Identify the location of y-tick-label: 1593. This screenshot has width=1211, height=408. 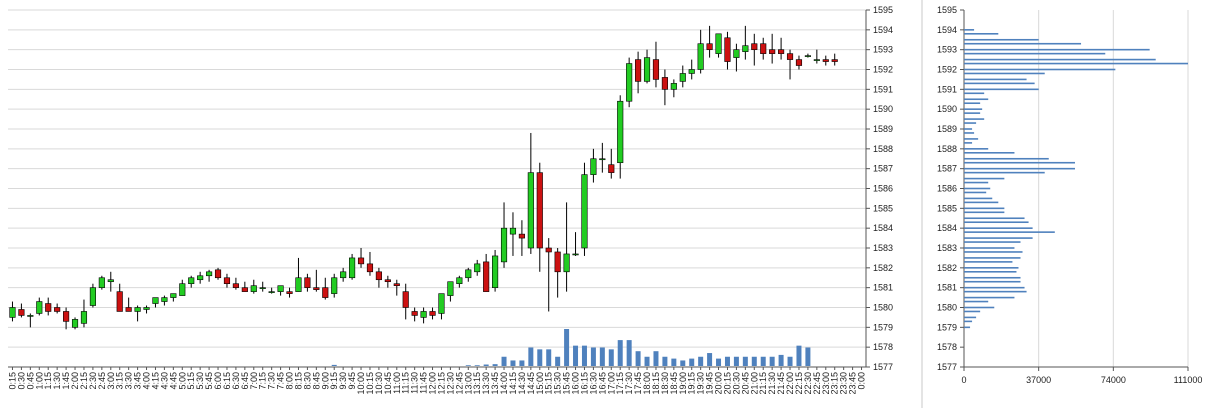
(883, 50).